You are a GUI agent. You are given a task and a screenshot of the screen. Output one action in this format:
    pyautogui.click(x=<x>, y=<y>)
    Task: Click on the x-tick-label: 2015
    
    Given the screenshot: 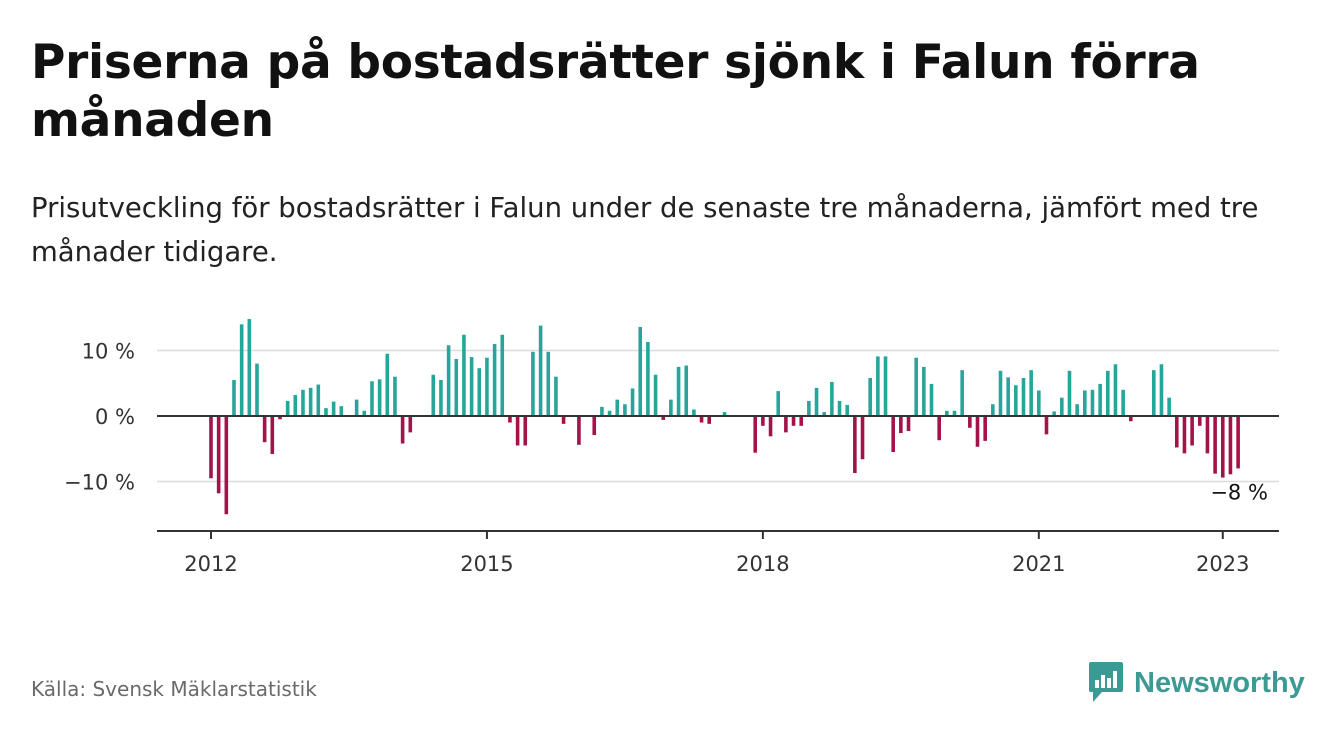 What is the action you would take?
    pyautogui.click(x=486, y=564)
    